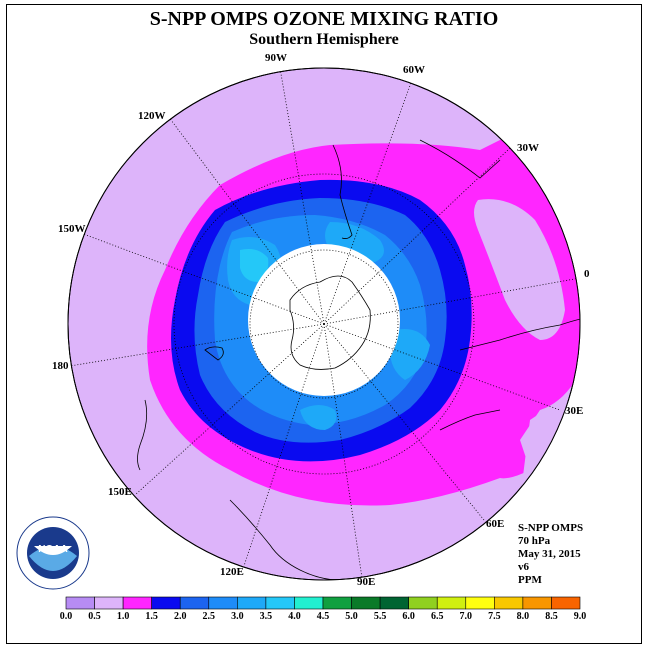  I want to click on colorbar-tick-label: 0.5, so click(94, 616).